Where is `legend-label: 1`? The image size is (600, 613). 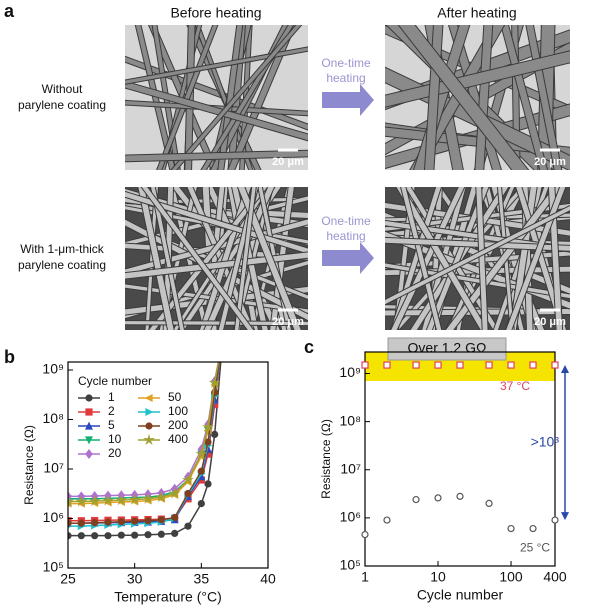
legend-label: 1 is located at coordinates (111, 397).